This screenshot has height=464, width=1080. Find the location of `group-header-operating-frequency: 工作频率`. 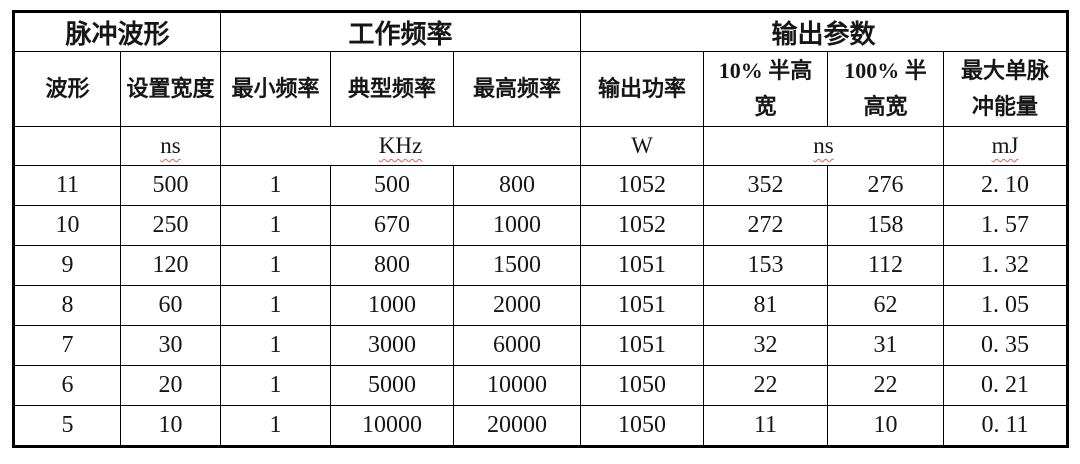

group-header-operating-frequency: 工作频率 is located at coordinates (400, 31).